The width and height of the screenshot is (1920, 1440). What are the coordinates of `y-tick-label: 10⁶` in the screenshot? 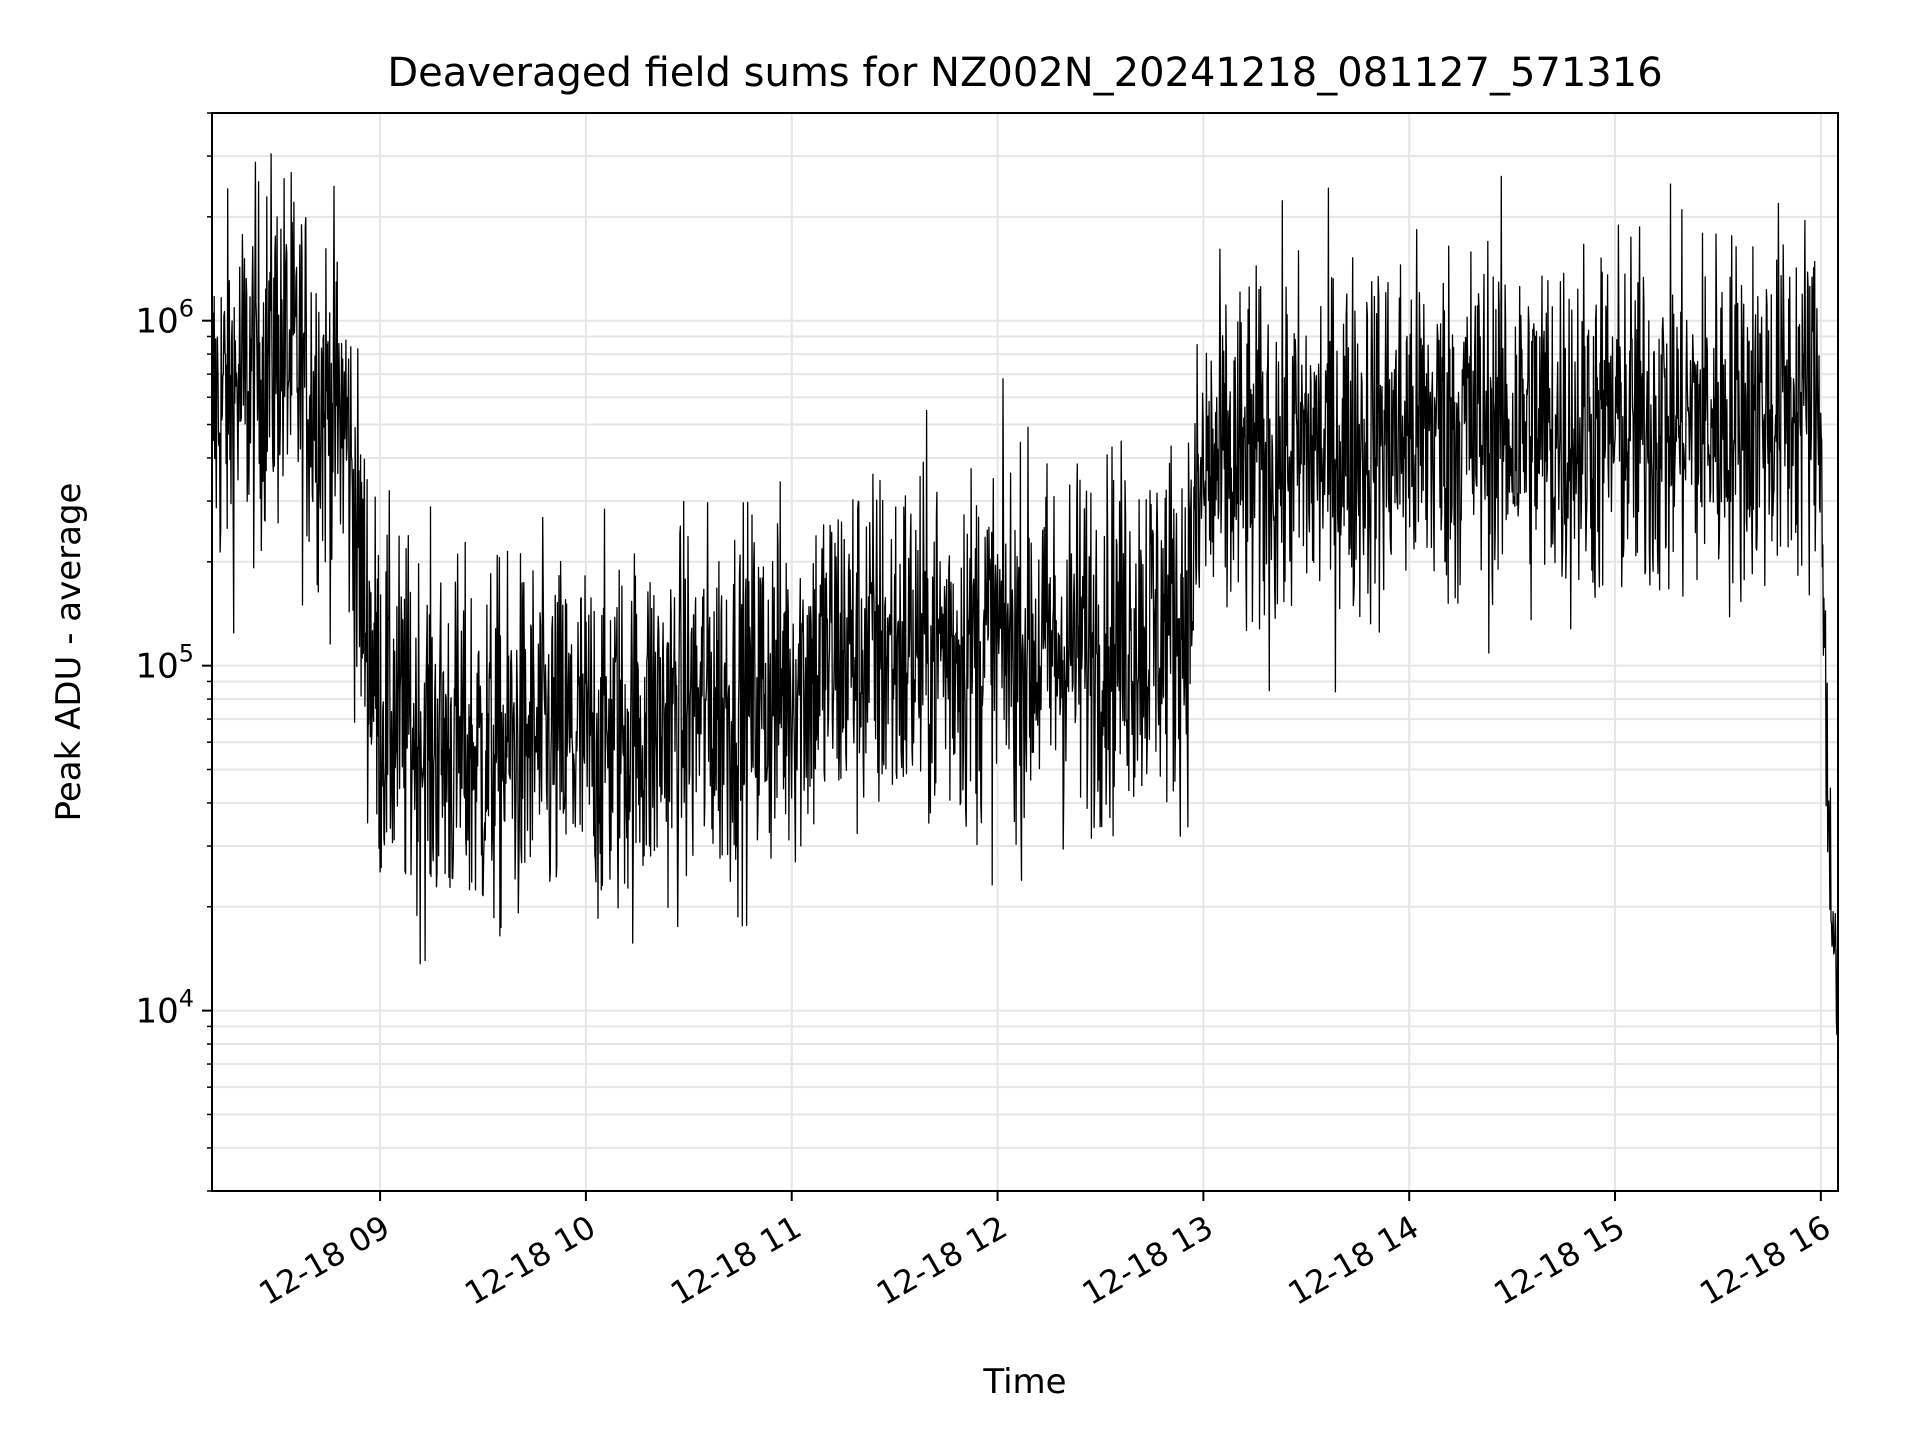 It's located at (164, 318).